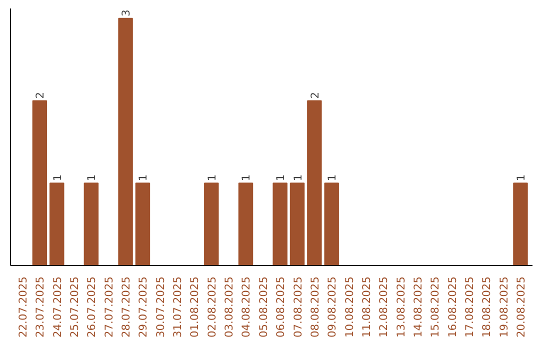 This screenshot has width=540, height=340. What do you see at coordinates (263, 307) in the screenshot?
I see `x-tick-label: 05.08.2025` at bounding box center [263, 307].